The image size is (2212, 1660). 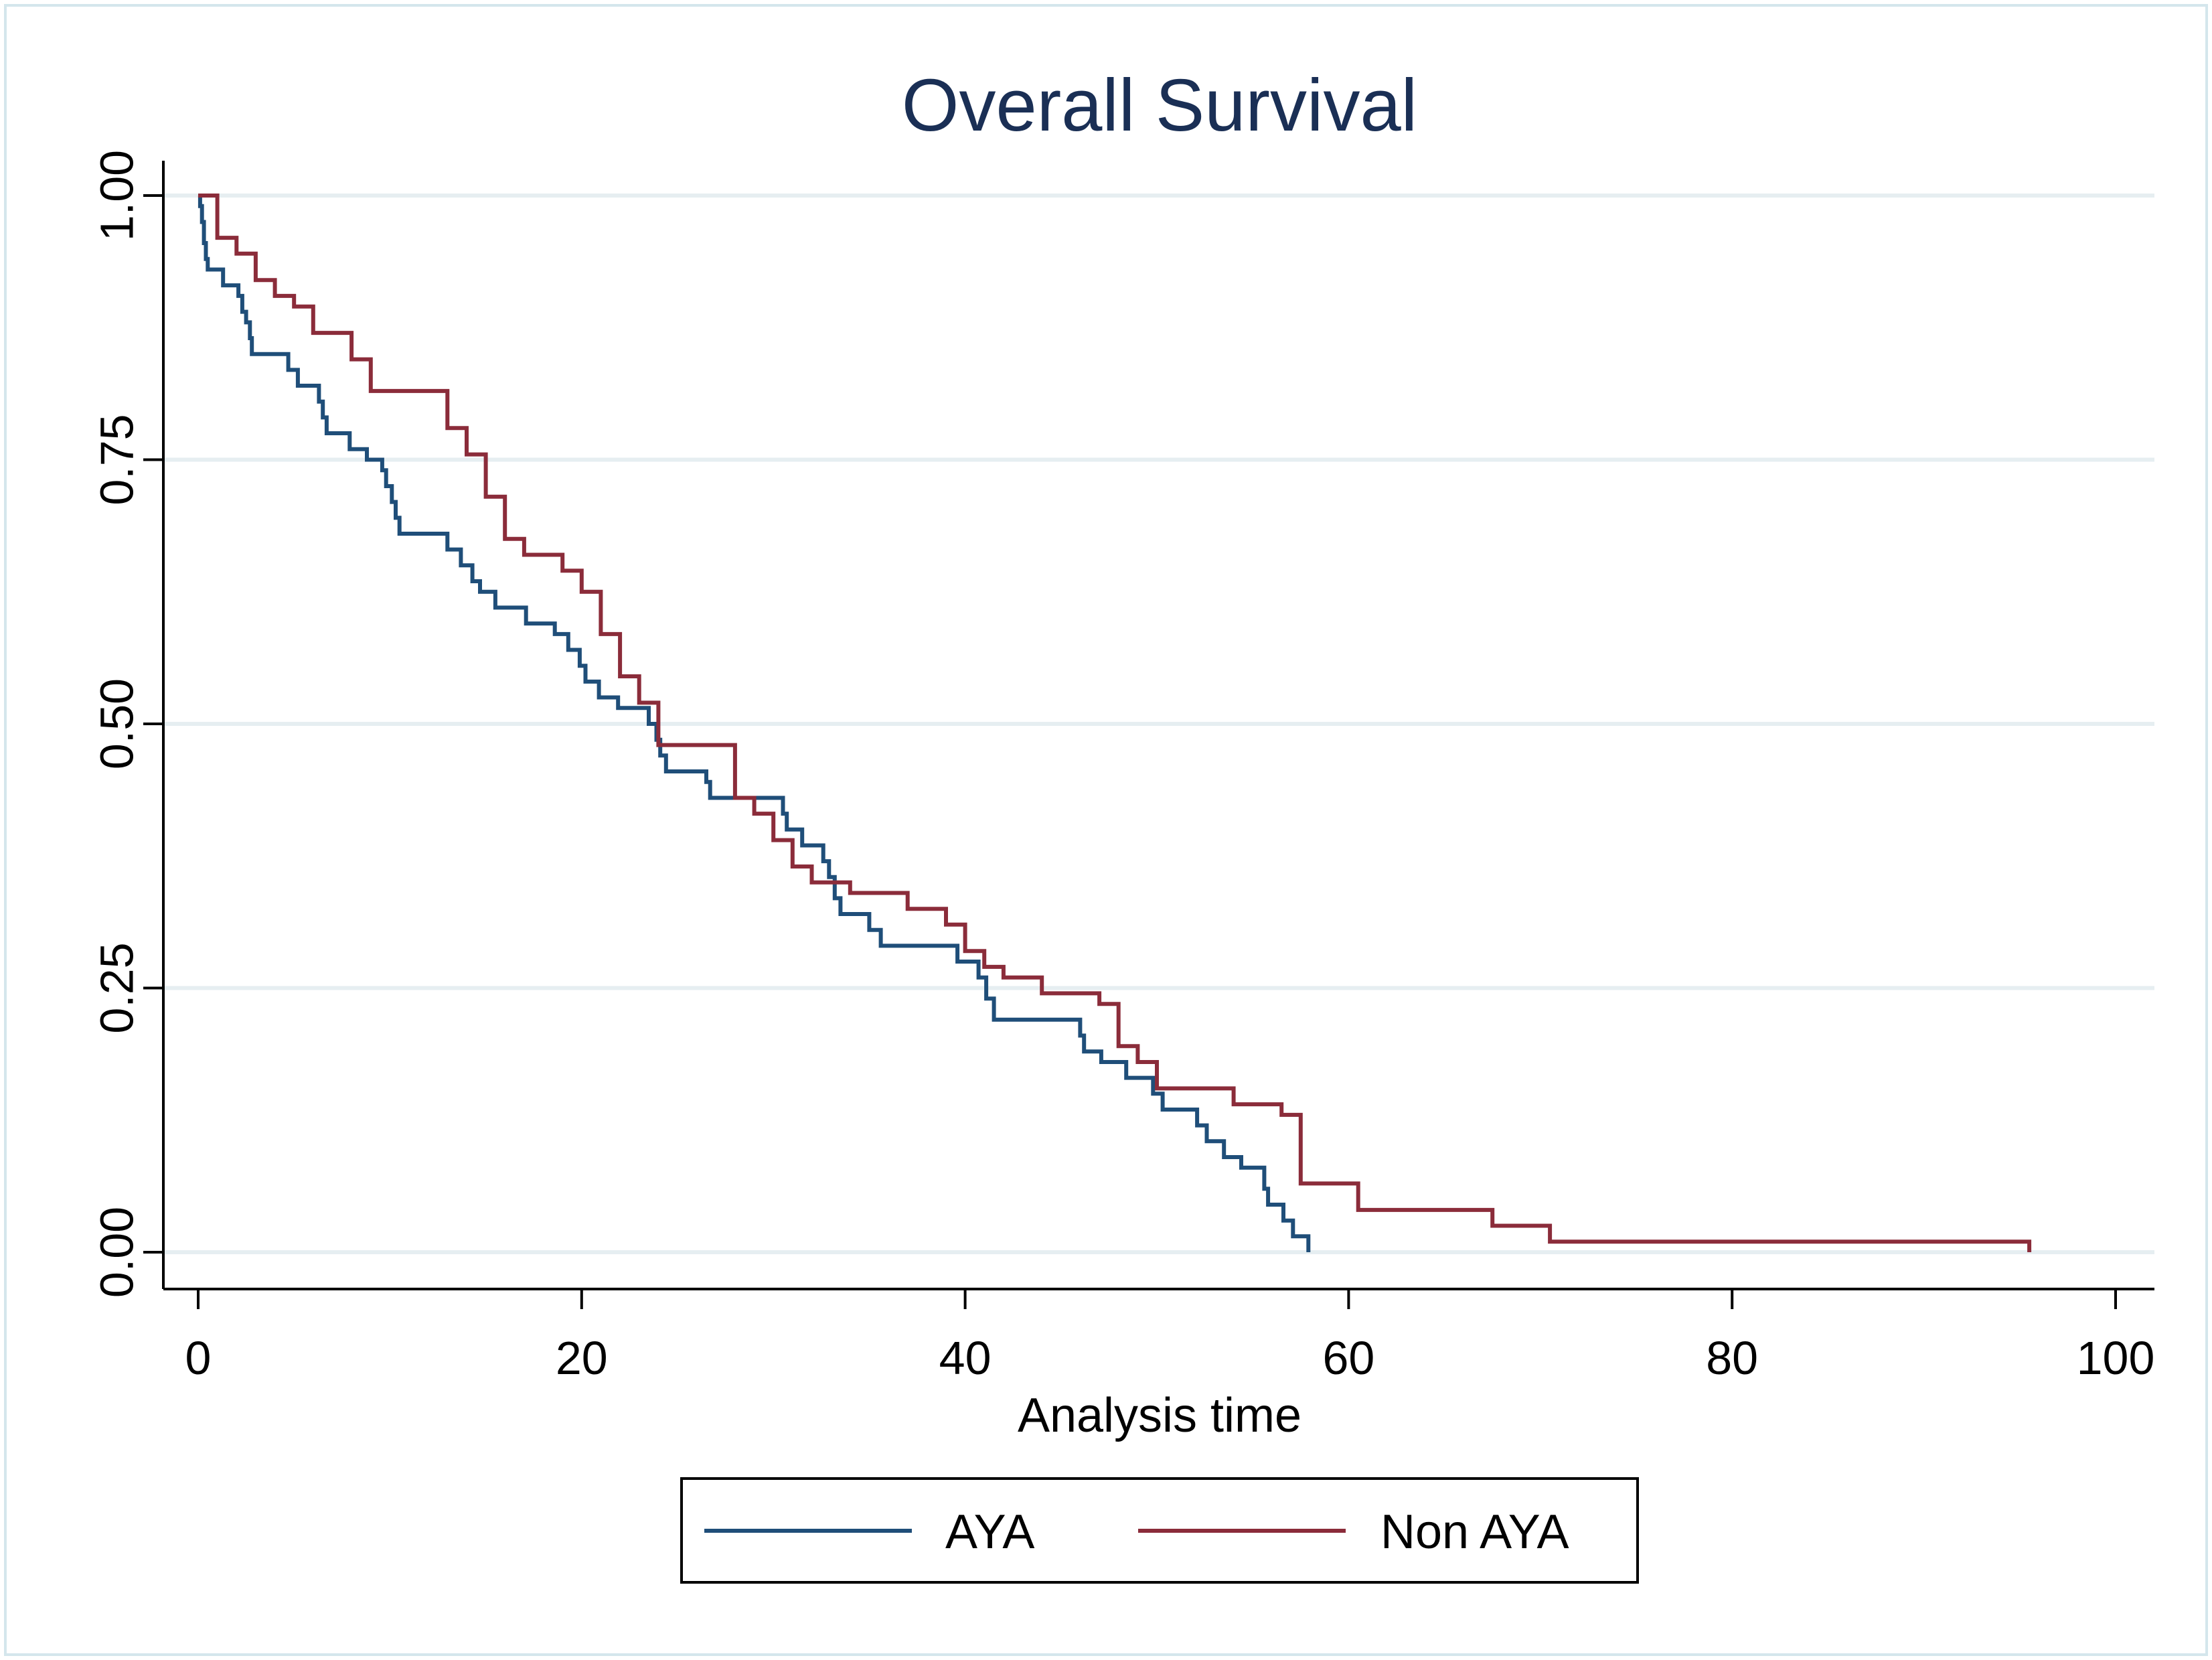 I want to click on x-tick-label-1: 20, so click(x=582, y=1358).